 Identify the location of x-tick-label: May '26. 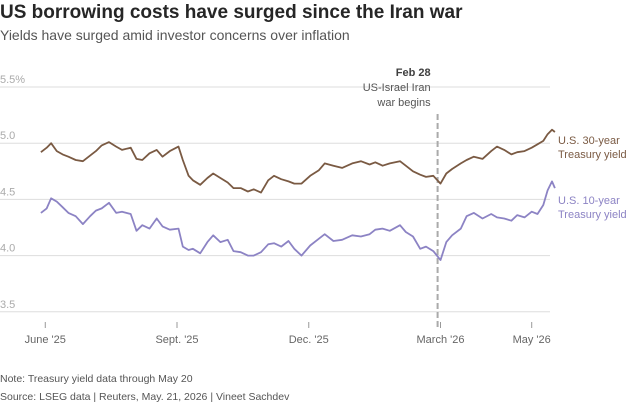
(532, 340).